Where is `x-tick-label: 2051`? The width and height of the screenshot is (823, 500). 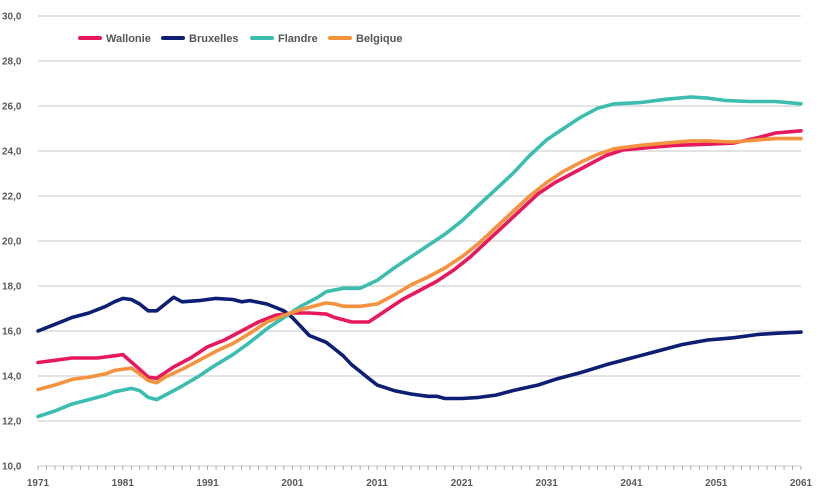
x-tick-label: 2051 is located at coordinates (716, 483).